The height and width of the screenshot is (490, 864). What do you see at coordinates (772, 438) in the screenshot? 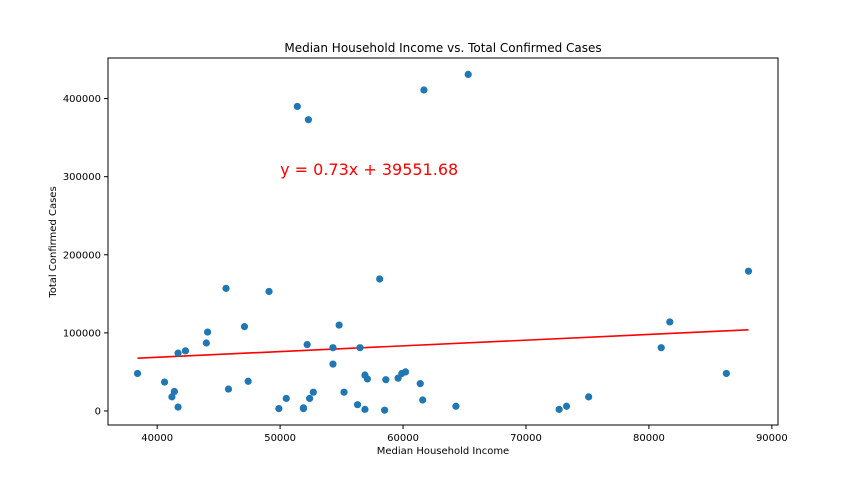
I see `x-tick-label: 90000` at bounding box center [772, 438].